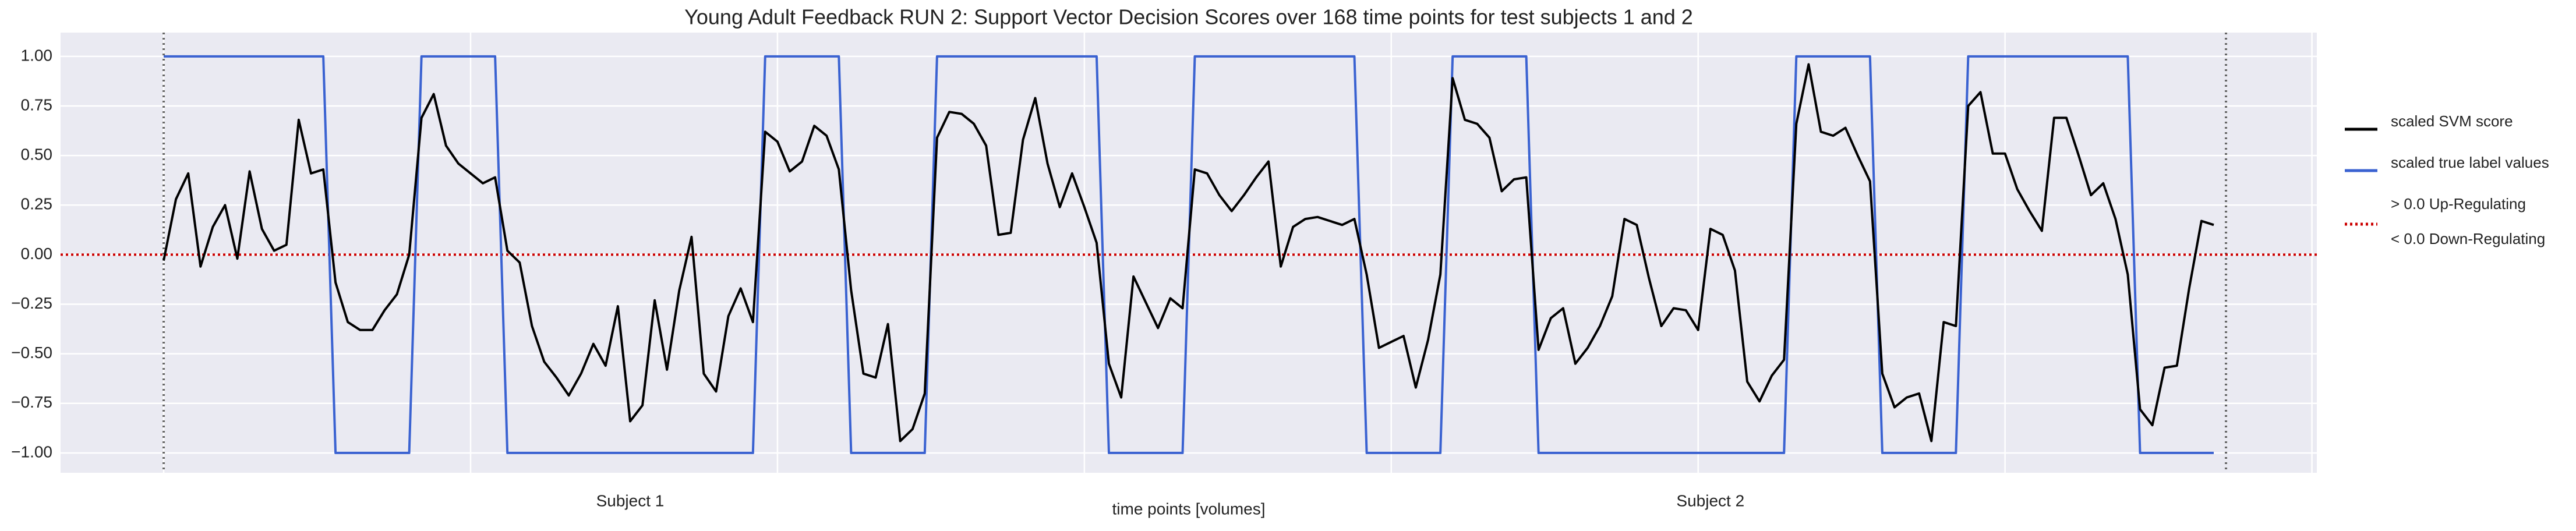  Describe the element at coordinates (31, 353) in the screenshot. I see `y-tick-label: −0.50` at that location.